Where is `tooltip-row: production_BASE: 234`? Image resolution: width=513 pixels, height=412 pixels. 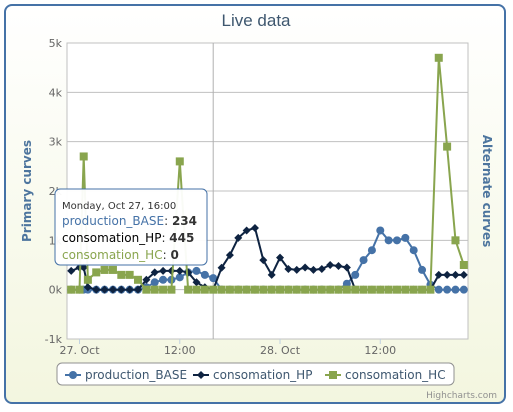 tooltip-row: production_BASE: 234 is located at coordinates (129, 221).